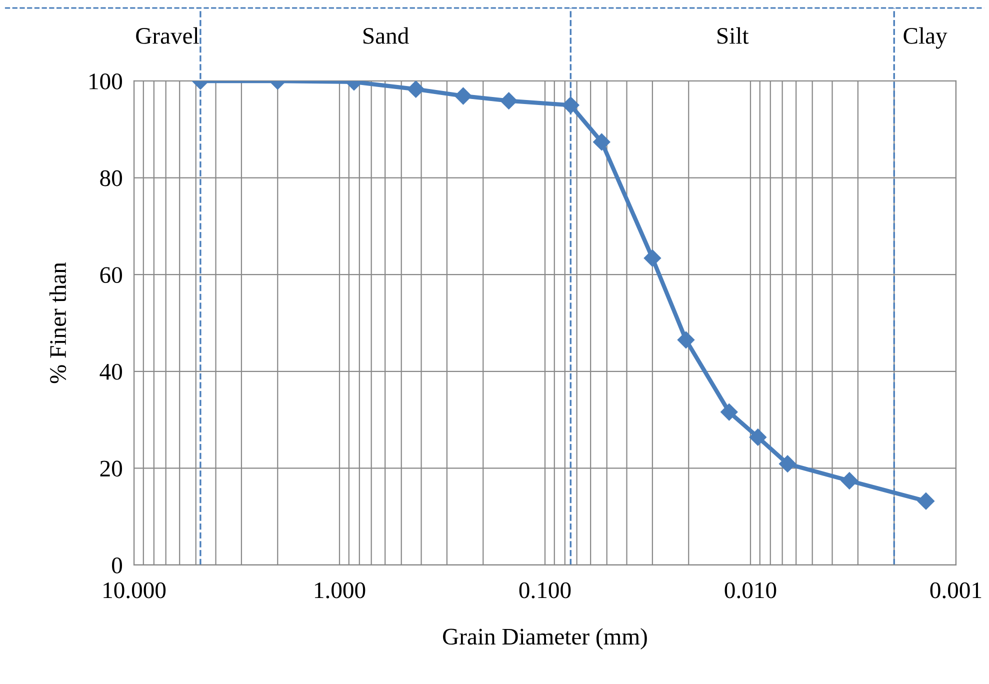  I want to click on y-tick-label: 80, so click(111, 178).